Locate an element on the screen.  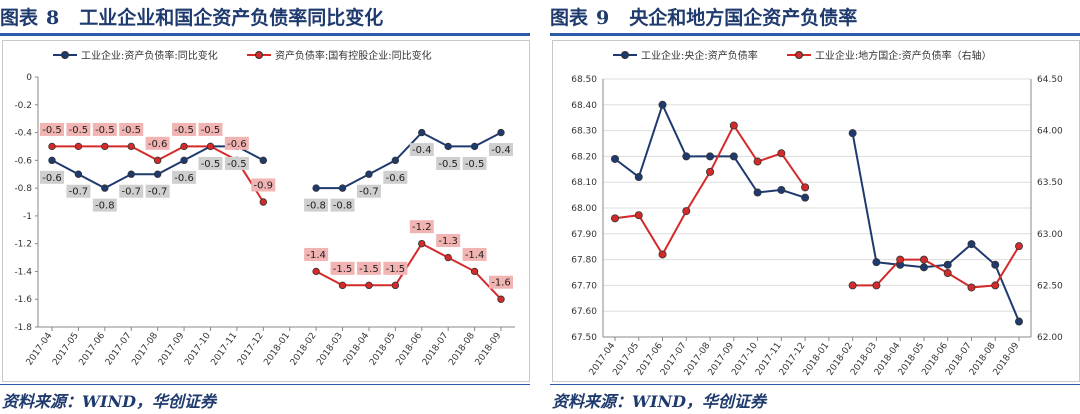
y-left-tick-label: 67.90 is located at coordinates (584, 235).